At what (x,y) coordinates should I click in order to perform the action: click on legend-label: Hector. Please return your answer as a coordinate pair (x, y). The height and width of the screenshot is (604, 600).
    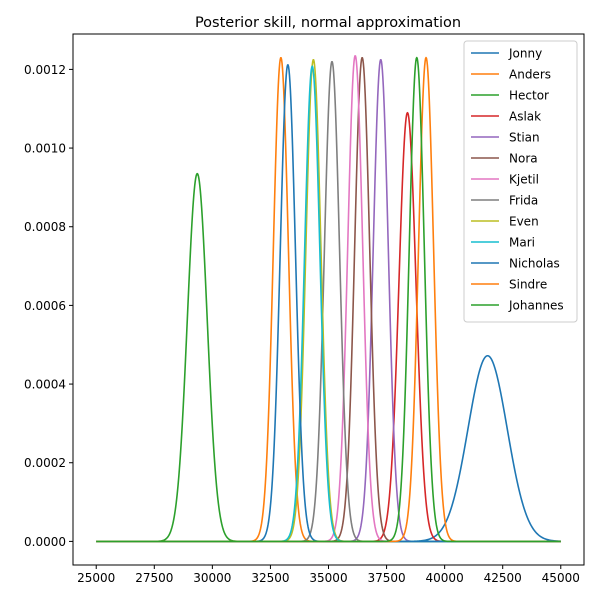
    Looking at the image, I should click on (529, 96).